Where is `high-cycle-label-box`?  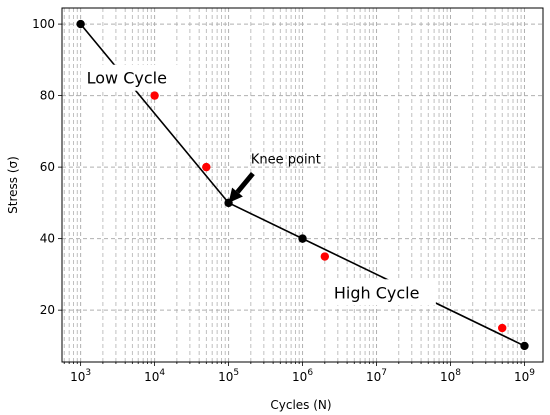
high-cycle-label-box is located at coordinates (381, 292).